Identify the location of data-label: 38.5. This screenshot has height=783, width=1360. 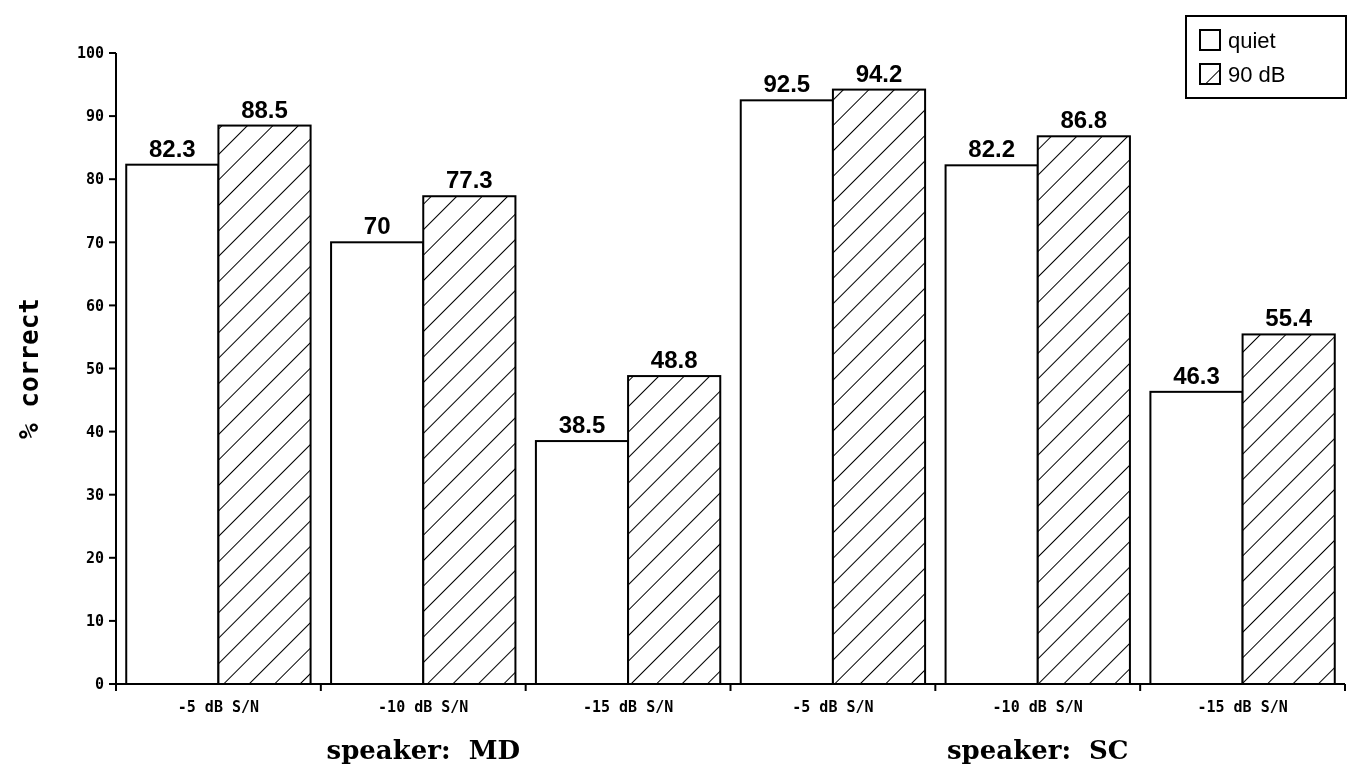
(582, 425).